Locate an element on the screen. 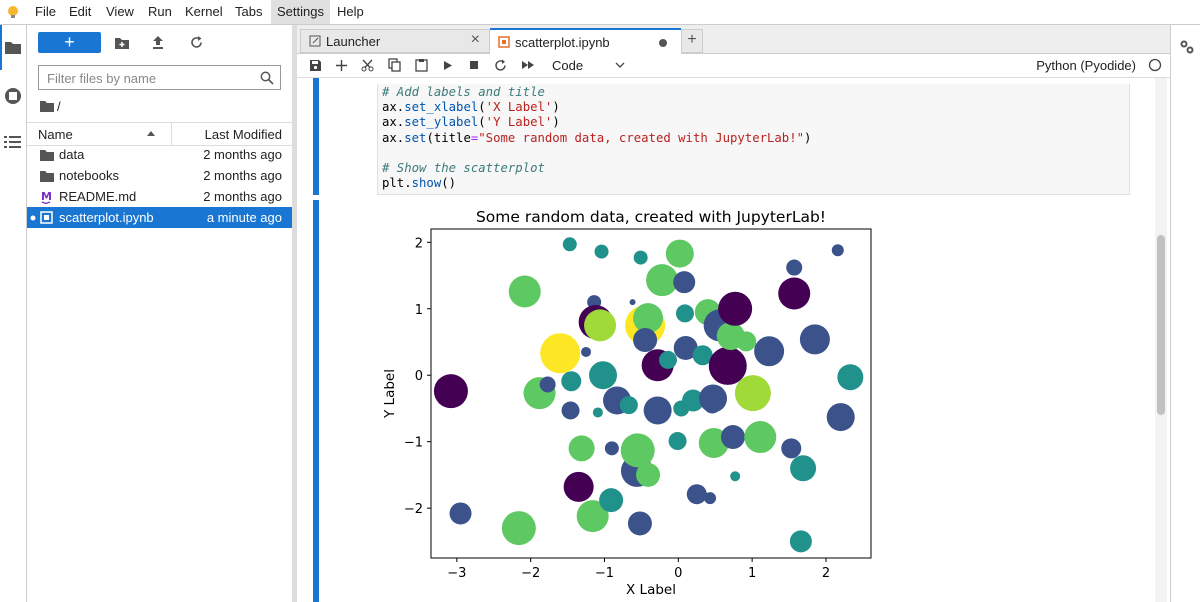 The image size is (1200, 602). file-name: notebooks is located at coordinates (89, 175).